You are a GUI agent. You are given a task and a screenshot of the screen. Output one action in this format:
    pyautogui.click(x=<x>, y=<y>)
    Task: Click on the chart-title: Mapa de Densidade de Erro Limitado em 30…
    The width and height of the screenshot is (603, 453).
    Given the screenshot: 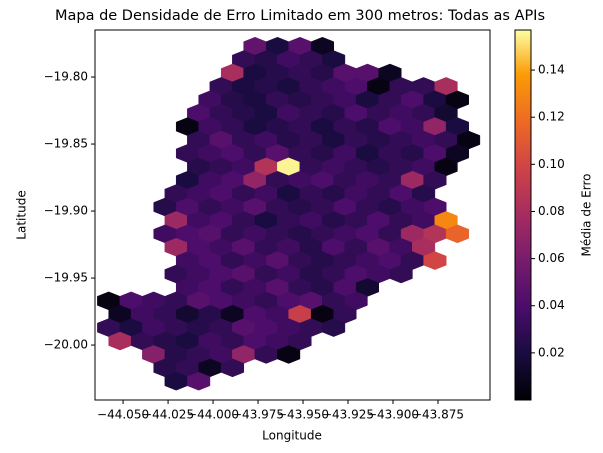 What is the action you would take?
    pyautogui.click(x=300, y=16)
    